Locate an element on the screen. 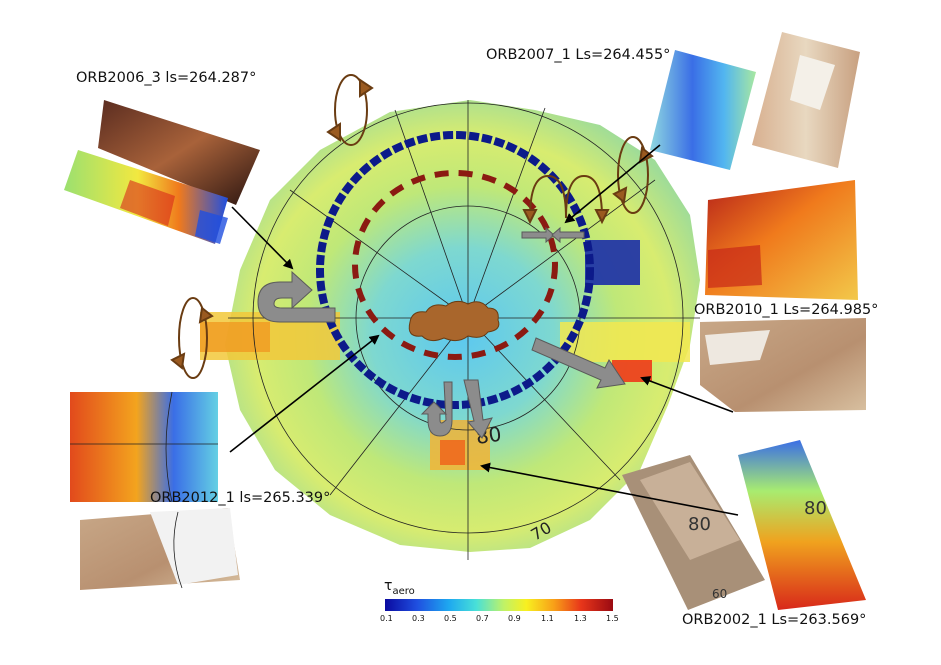 The height and width of the screenshot is (665, 941). outer-front-ring is located at coordinates (455, 270).